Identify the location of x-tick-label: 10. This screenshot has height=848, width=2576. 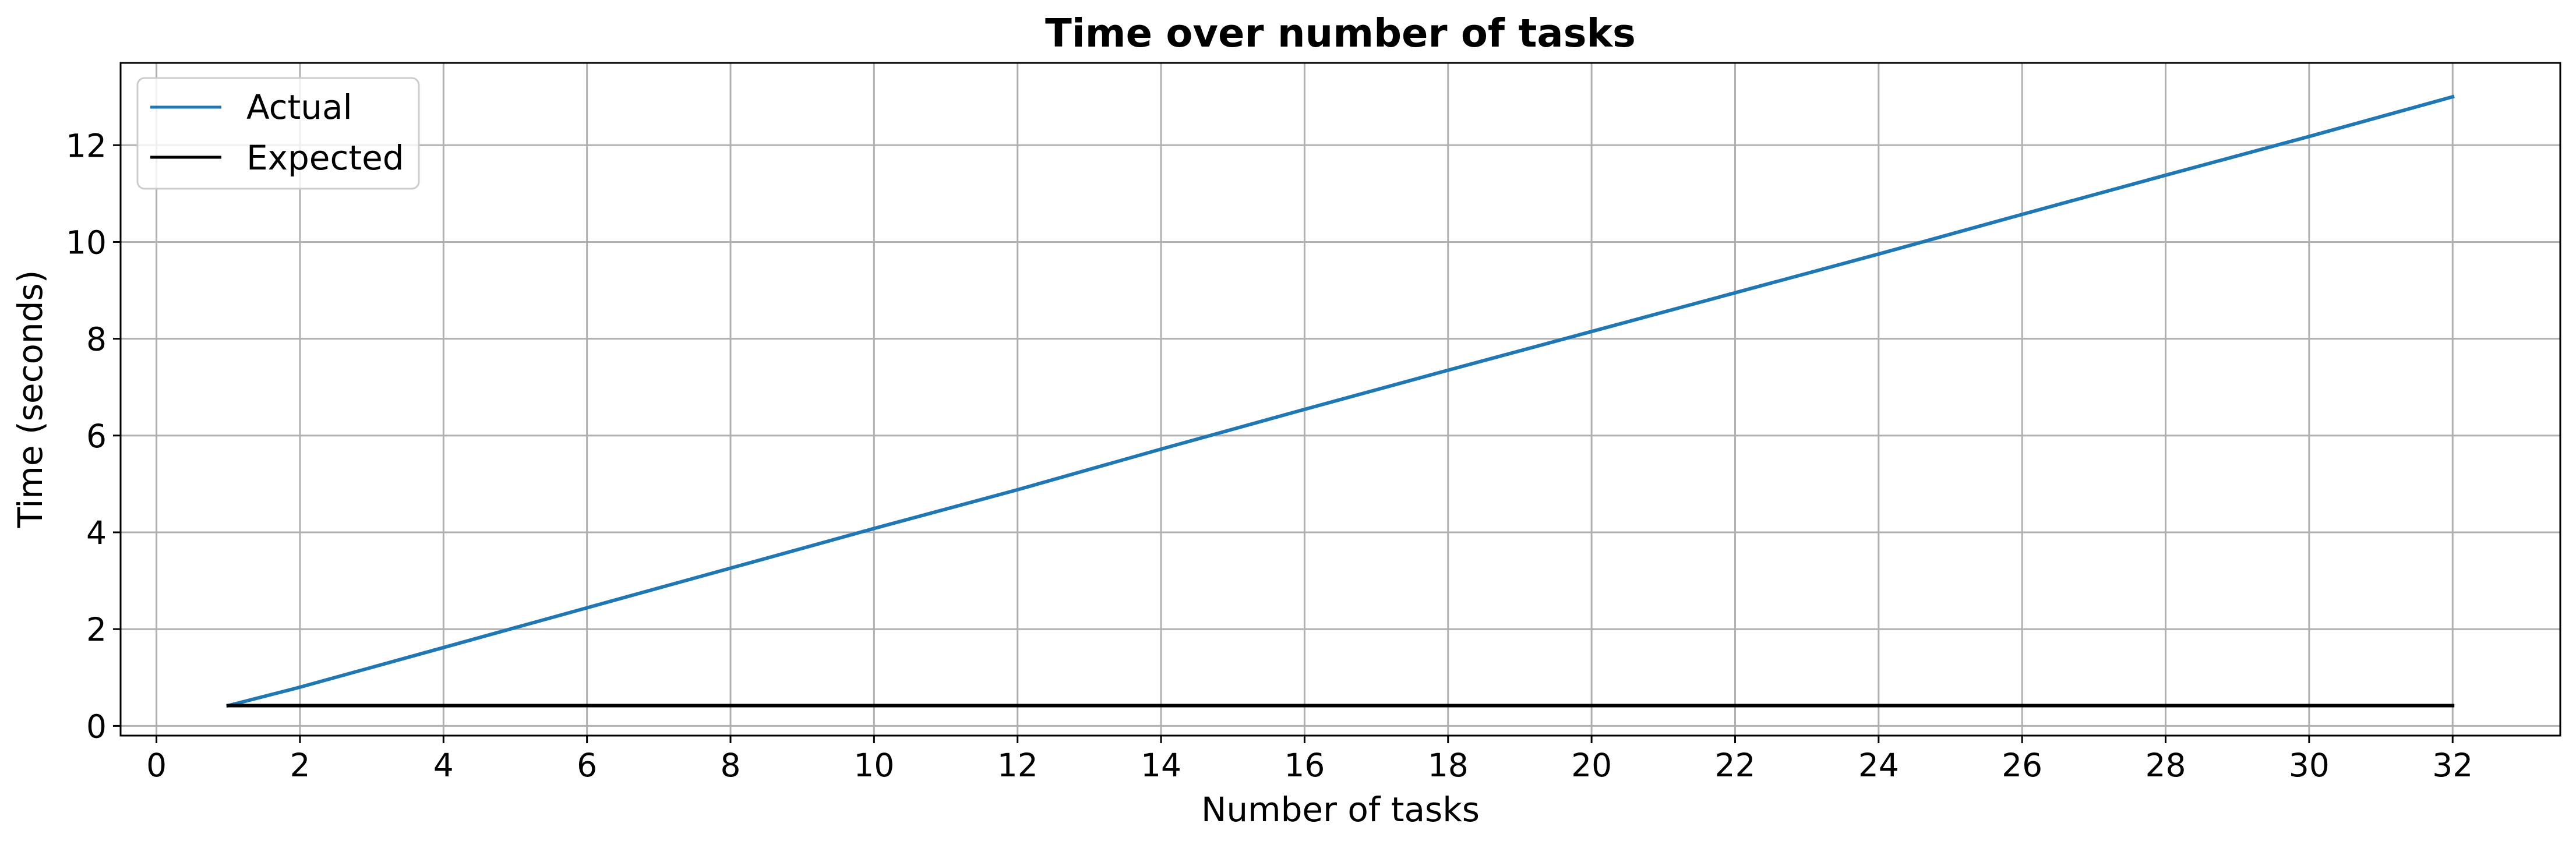
(873, 765).